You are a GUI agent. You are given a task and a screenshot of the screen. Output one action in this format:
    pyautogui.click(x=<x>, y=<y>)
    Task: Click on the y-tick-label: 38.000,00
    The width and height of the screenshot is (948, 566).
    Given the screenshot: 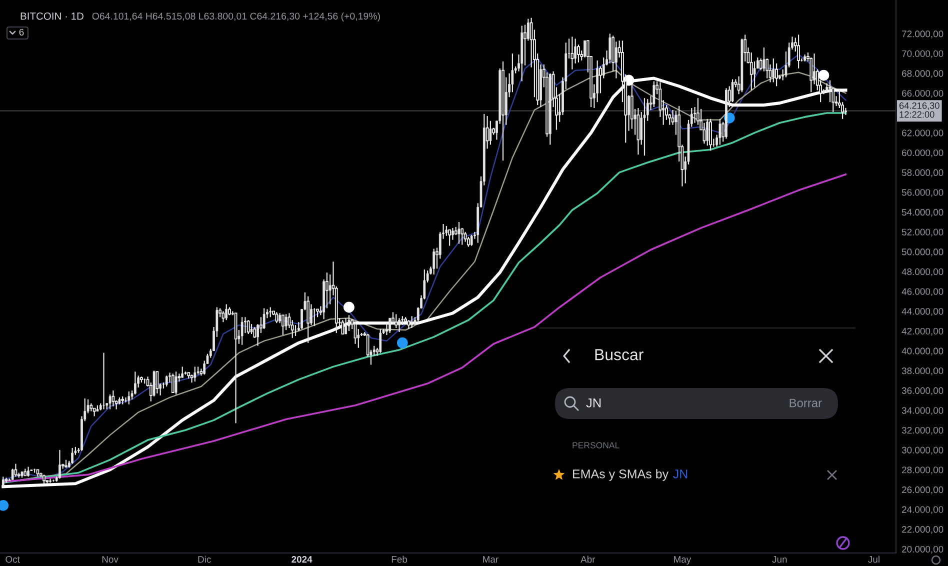 What is the action you would take?
    pyautogui.click(x=923, y=371)
    